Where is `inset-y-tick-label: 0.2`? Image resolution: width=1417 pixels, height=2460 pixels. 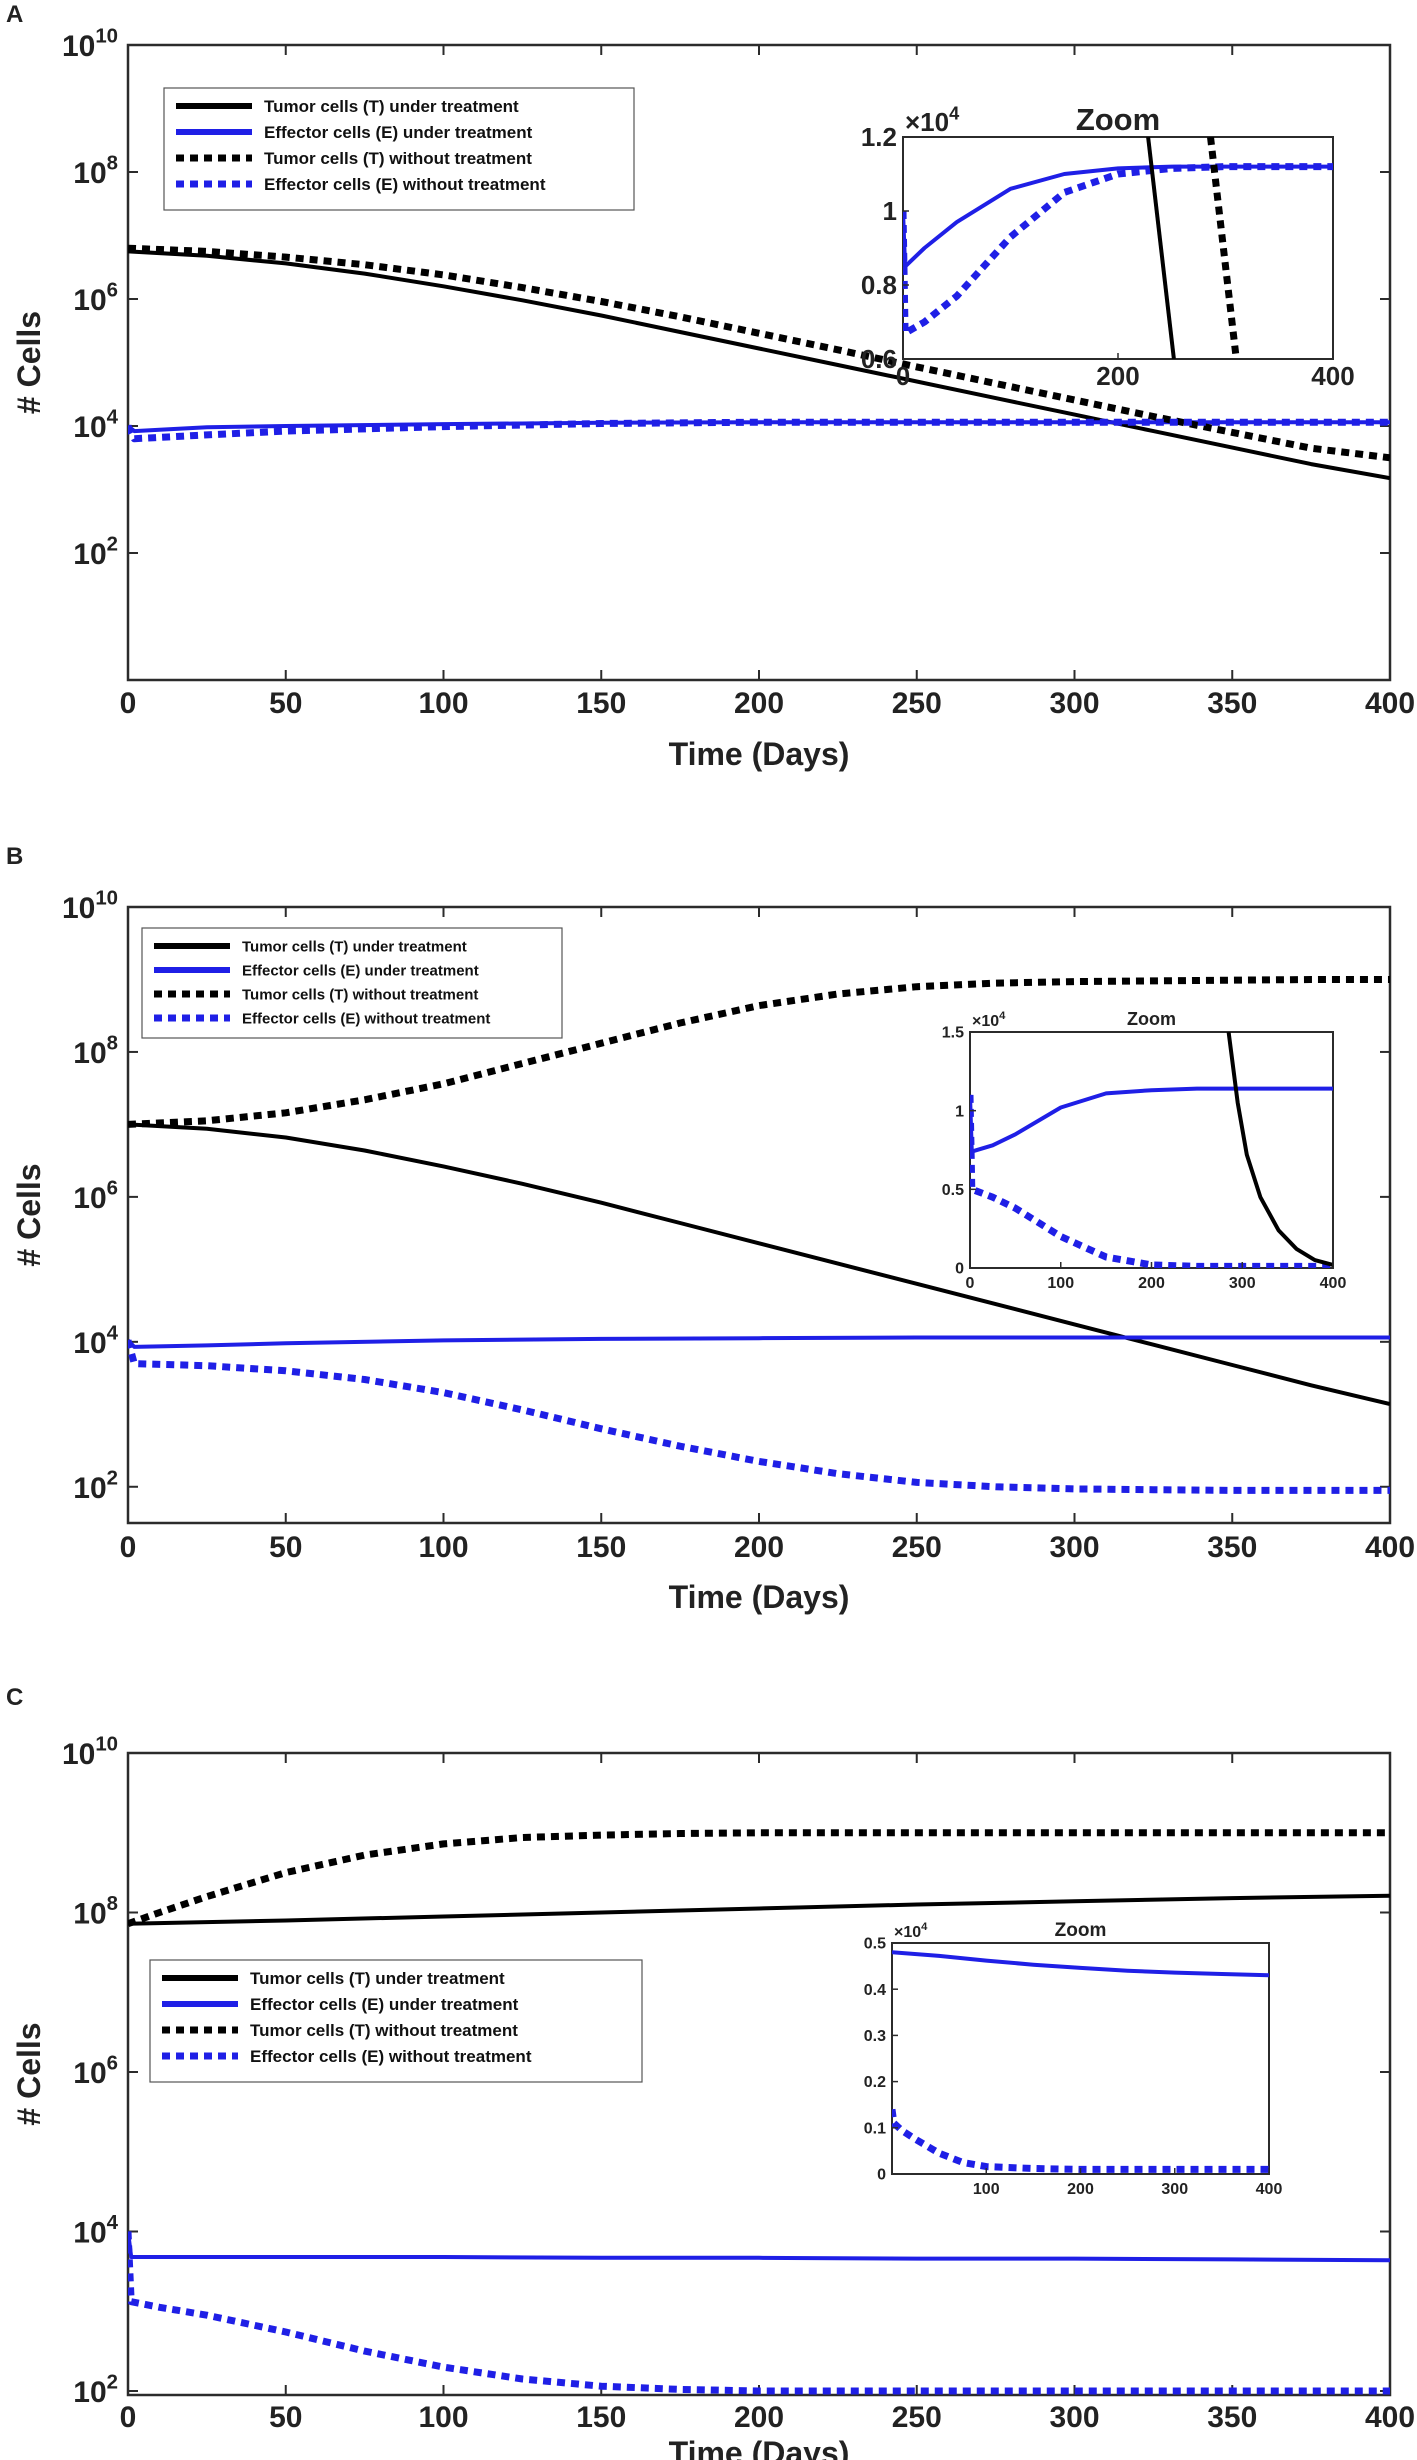 inset-y-tick-label: 0.2 is located at coordinates (875, 2082).